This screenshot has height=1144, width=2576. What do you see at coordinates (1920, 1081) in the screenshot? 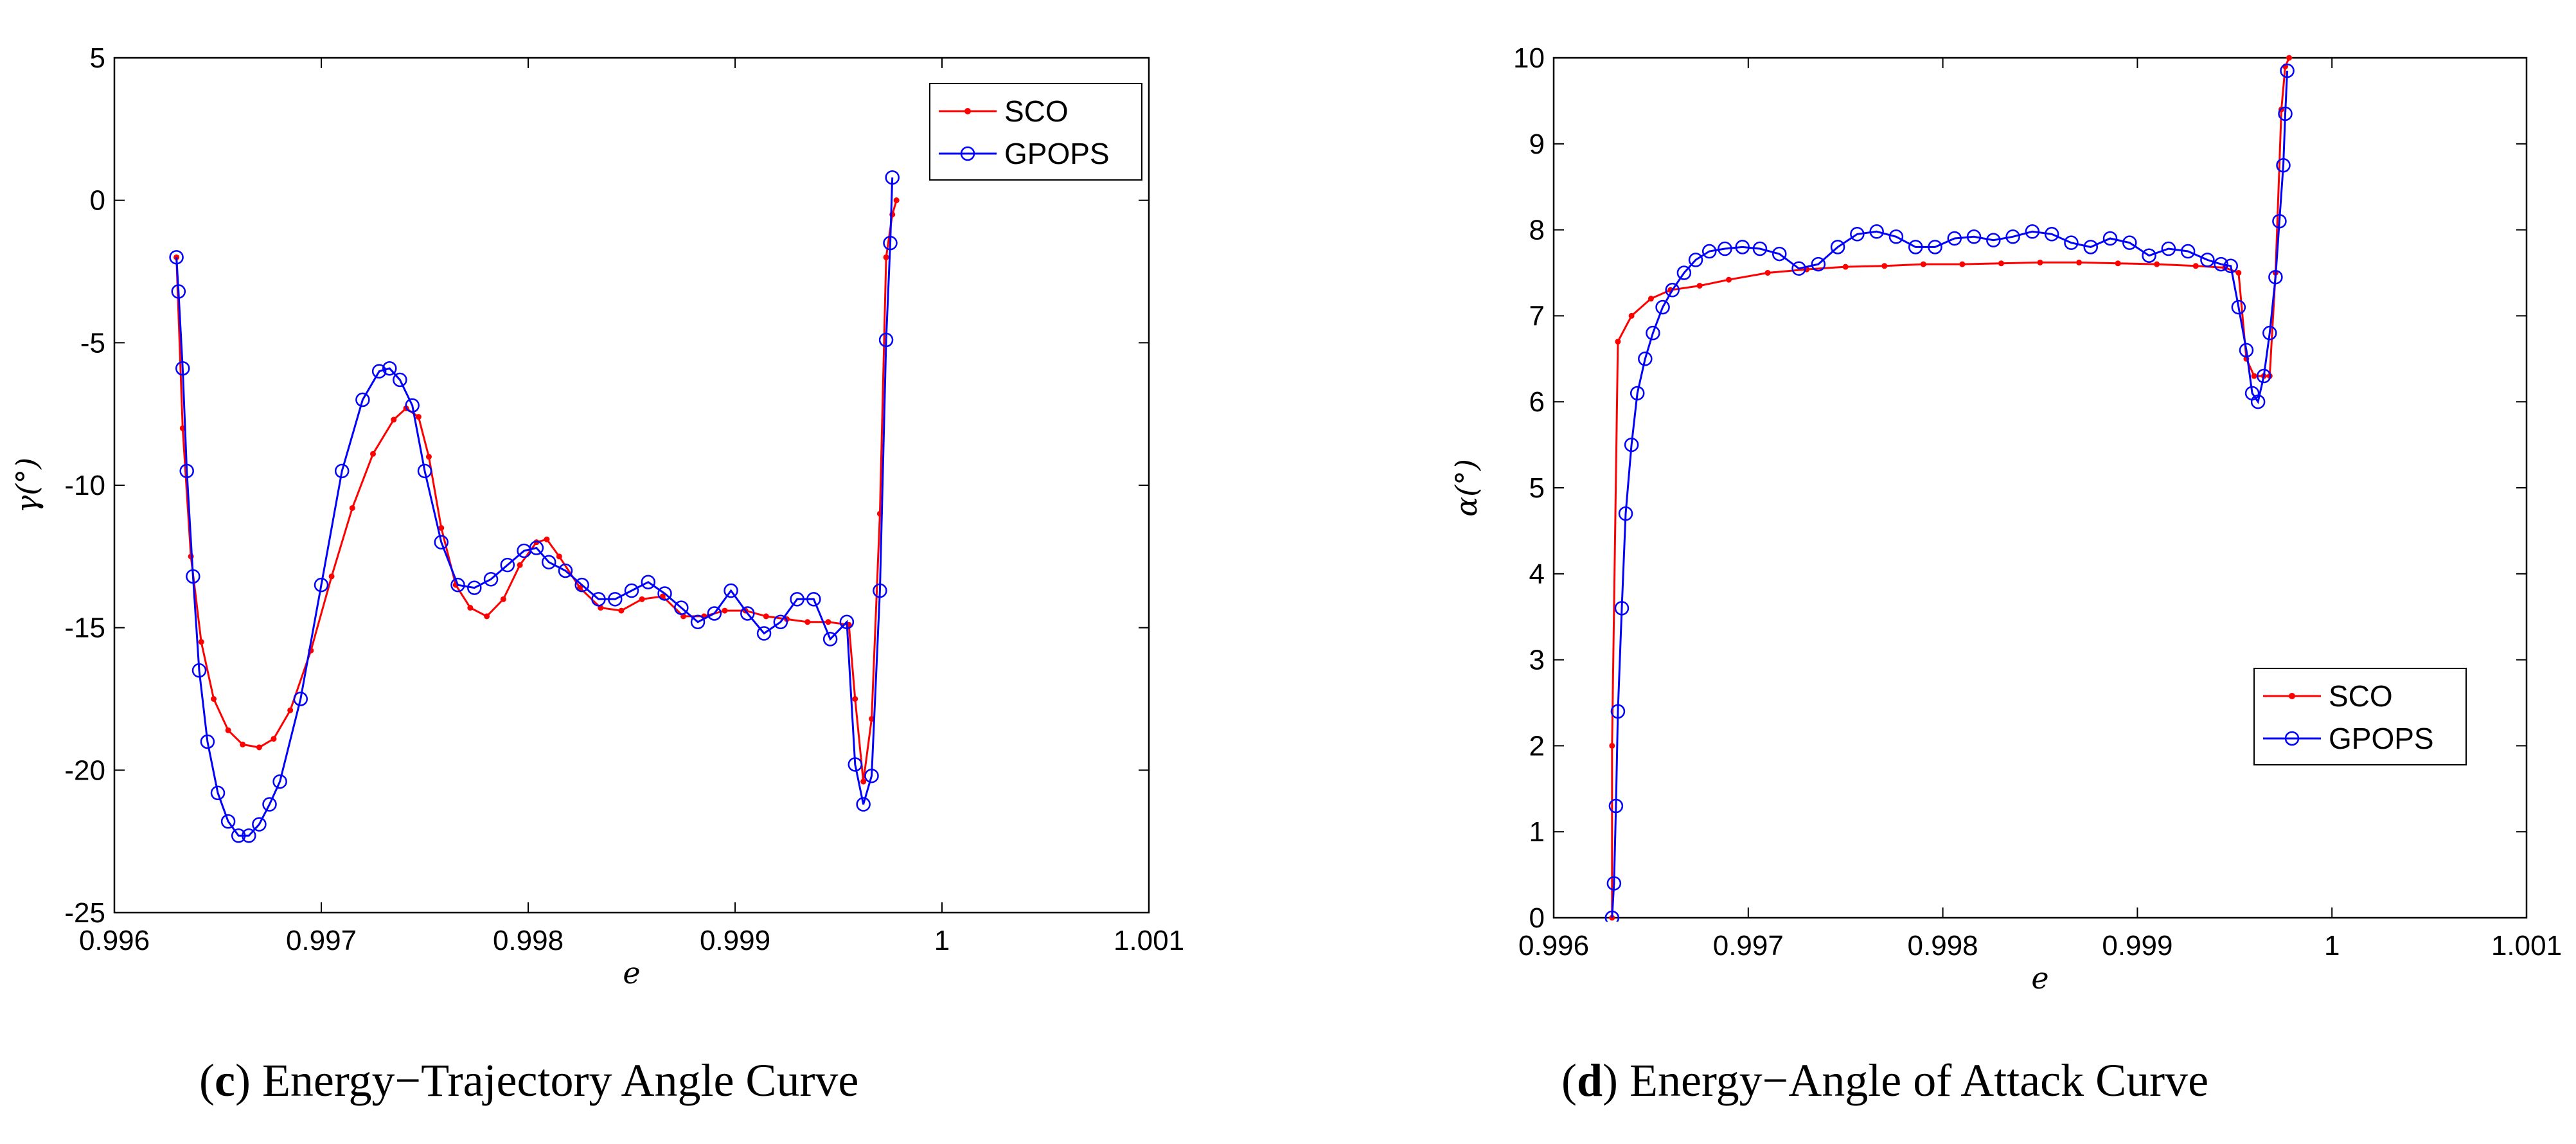
I see `caption-text: Energy−Angle of Attack Curve` at bounding box center [1920, 1081].